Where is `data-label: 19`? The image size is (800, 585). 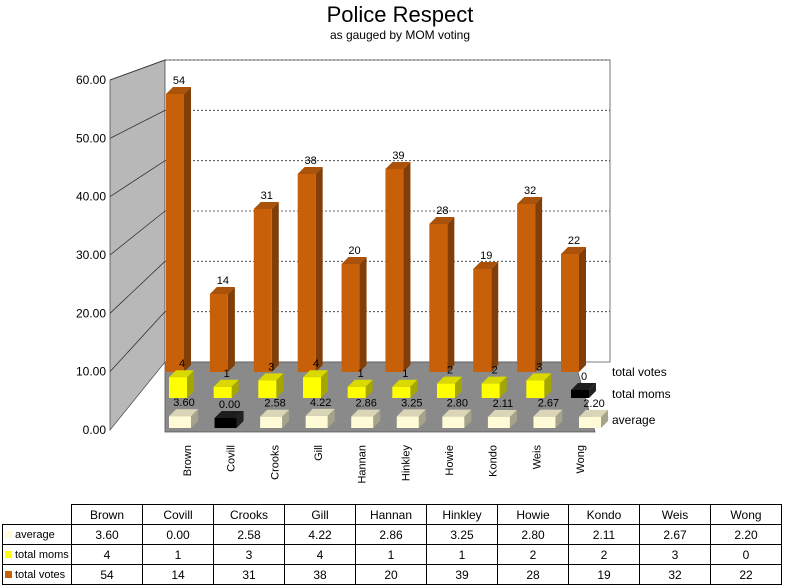 data-label: 19 is located at coordinates (486, 256).